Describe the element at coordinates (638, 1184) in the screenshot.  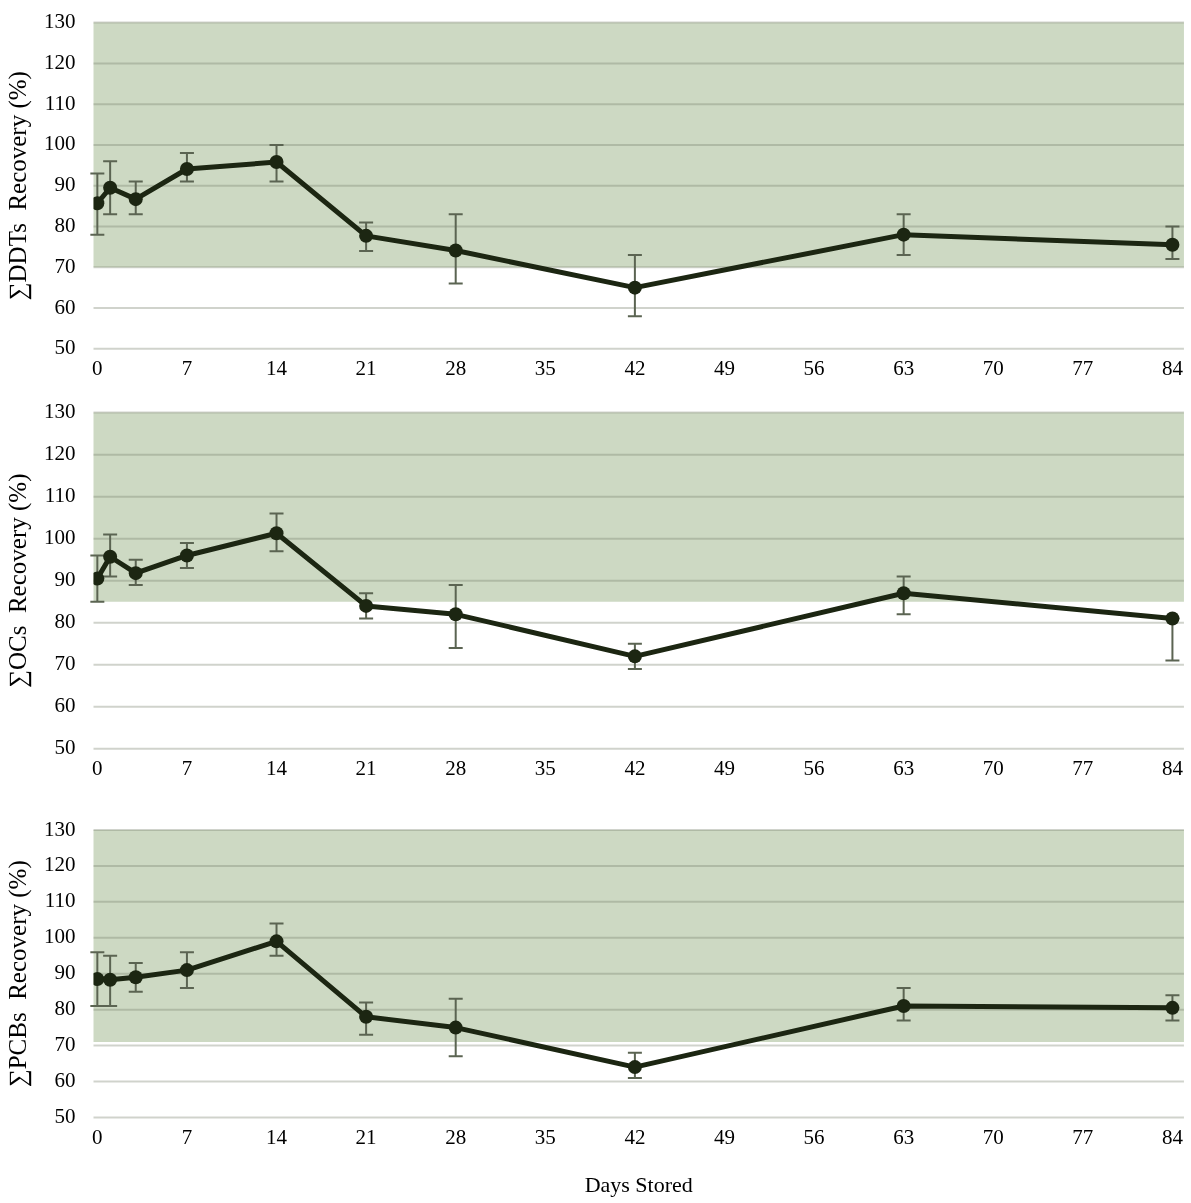
I see `x-axis-title: Days Stored` at that location.